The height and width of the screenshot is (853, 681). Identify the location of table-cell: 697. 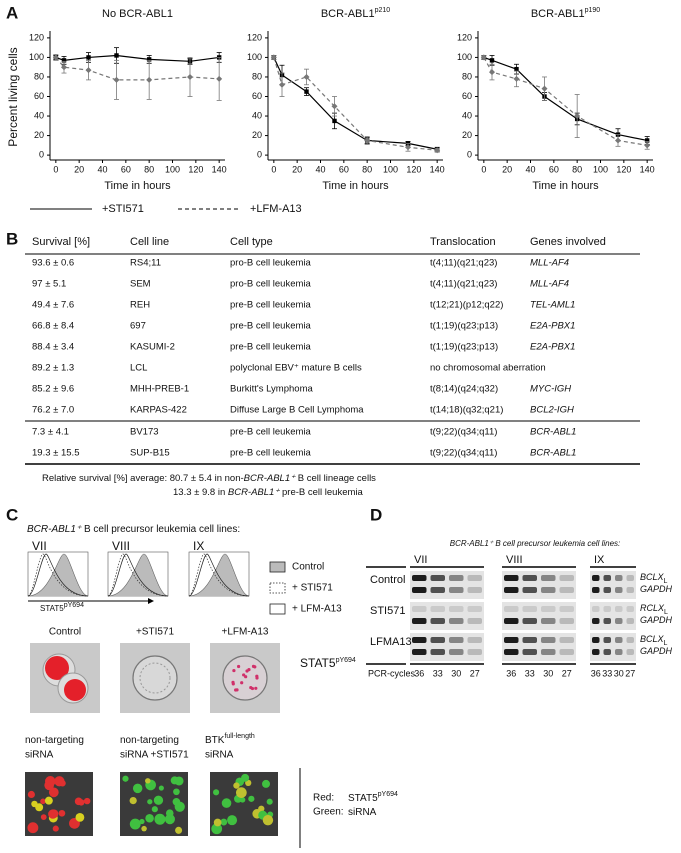
(138, 326).